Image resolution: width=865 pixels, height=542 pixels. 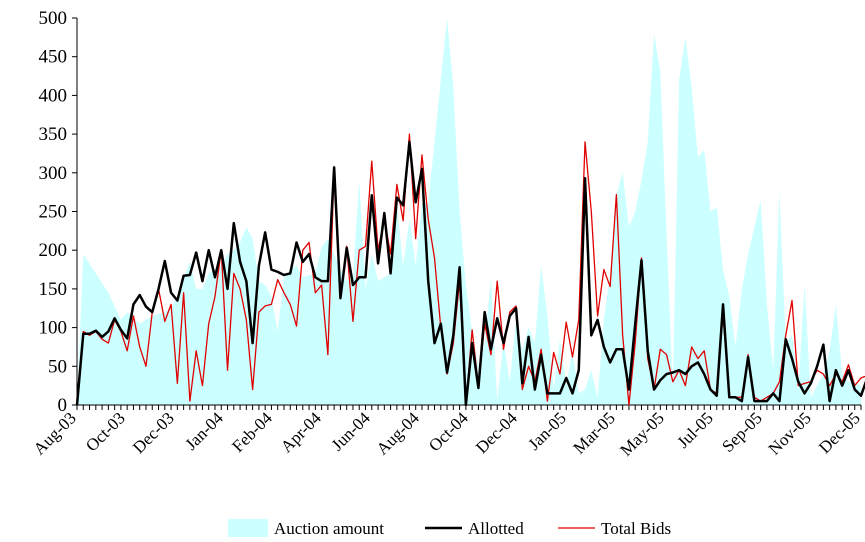 I want to click on x-tick-label: Nov-05, so click(x=790, y=433).